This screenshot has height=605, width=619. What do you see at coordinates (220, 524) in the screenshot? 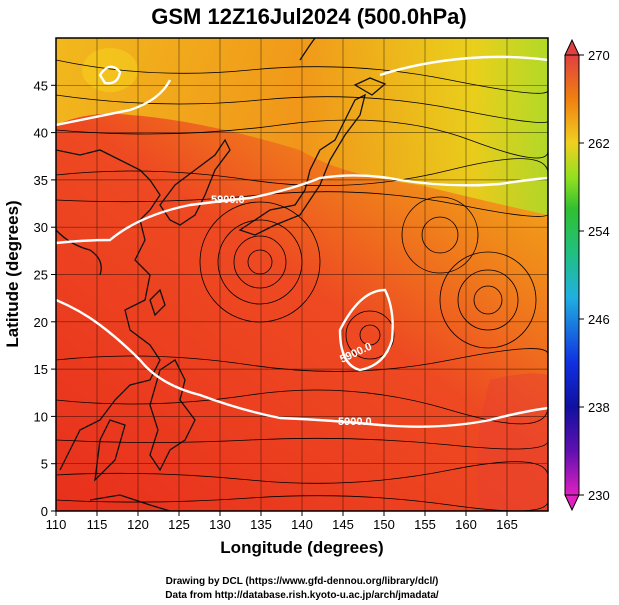
I see `x-tick-label: 130` at bounding box center [220, 524].